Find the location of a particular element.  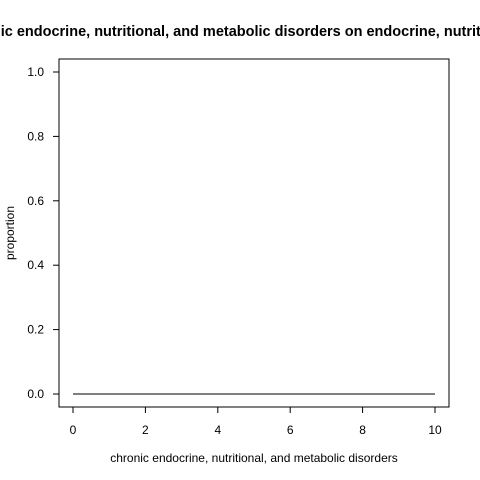

x-tick-label: 8 is located at coordinates (362, 430).